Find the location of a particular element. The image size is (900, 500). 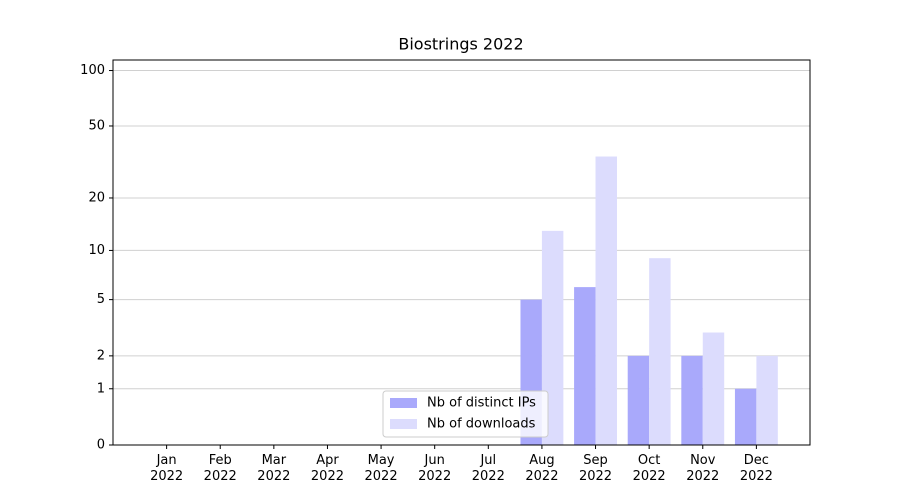

x-tick-label: May 2022 is located at coordinates (381, 468).